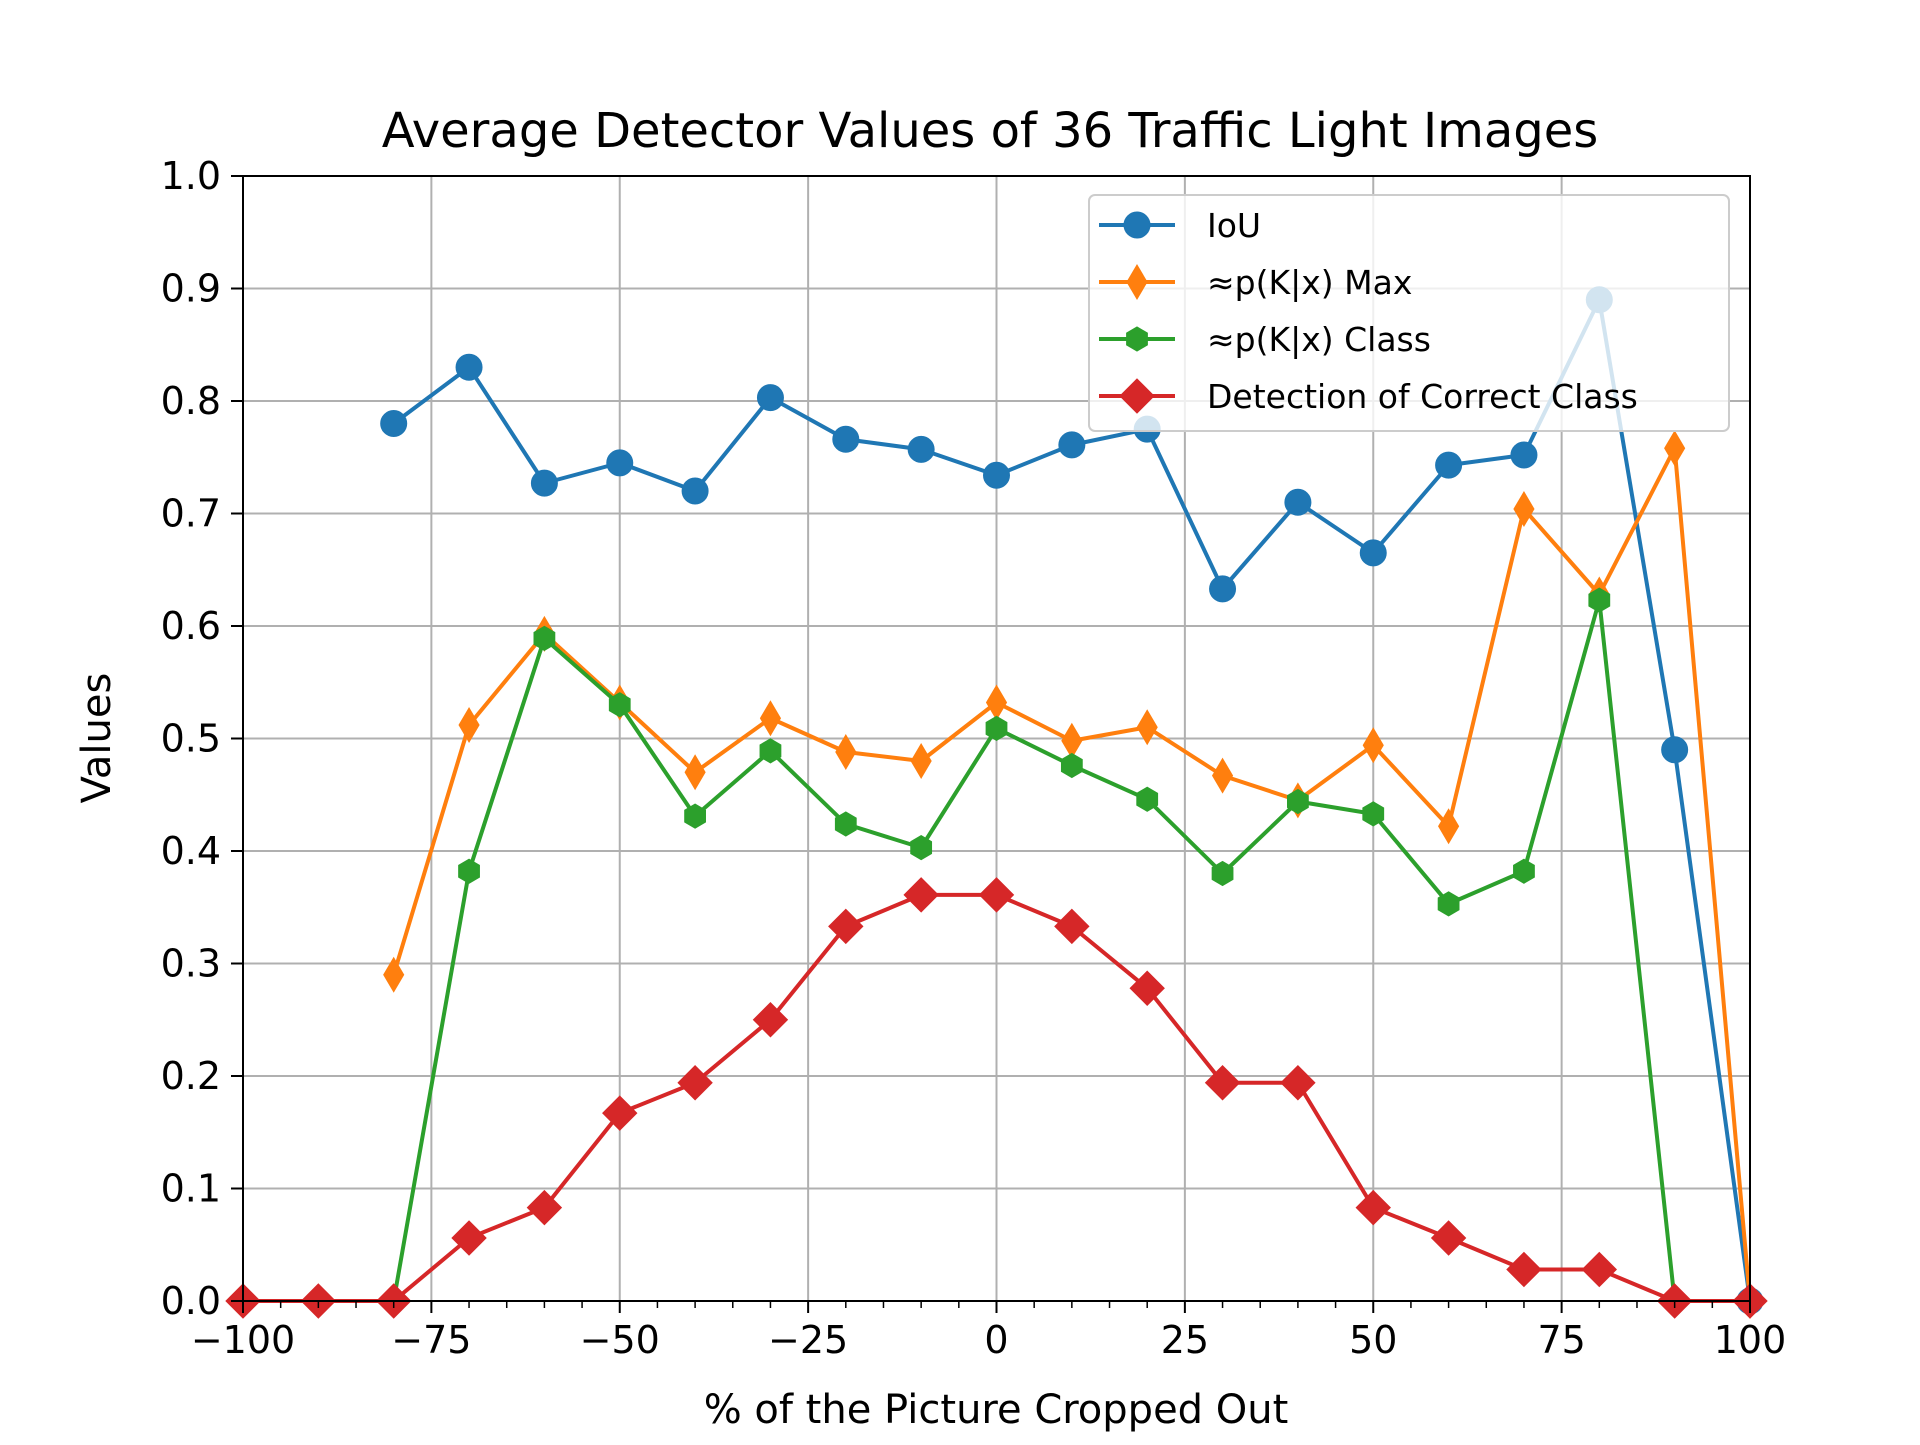 The height and width of the screenshot is (1445, 1920). What do you see at coordinates (191, 739) in the screenshot?
I see `y-tick-label: 0.5` at bounding box center [191, 739].